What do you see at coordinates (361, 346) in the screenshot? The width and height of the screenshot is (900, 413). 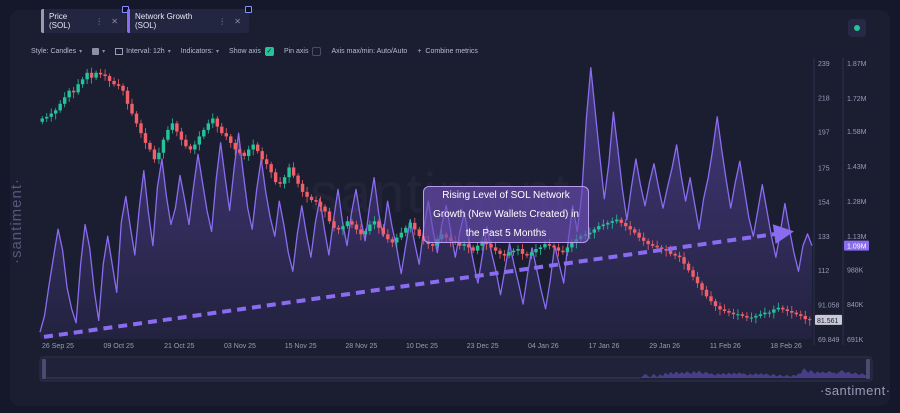 I see `x-tick-label: 28 Nov 25` at bounding box center [361, 346].